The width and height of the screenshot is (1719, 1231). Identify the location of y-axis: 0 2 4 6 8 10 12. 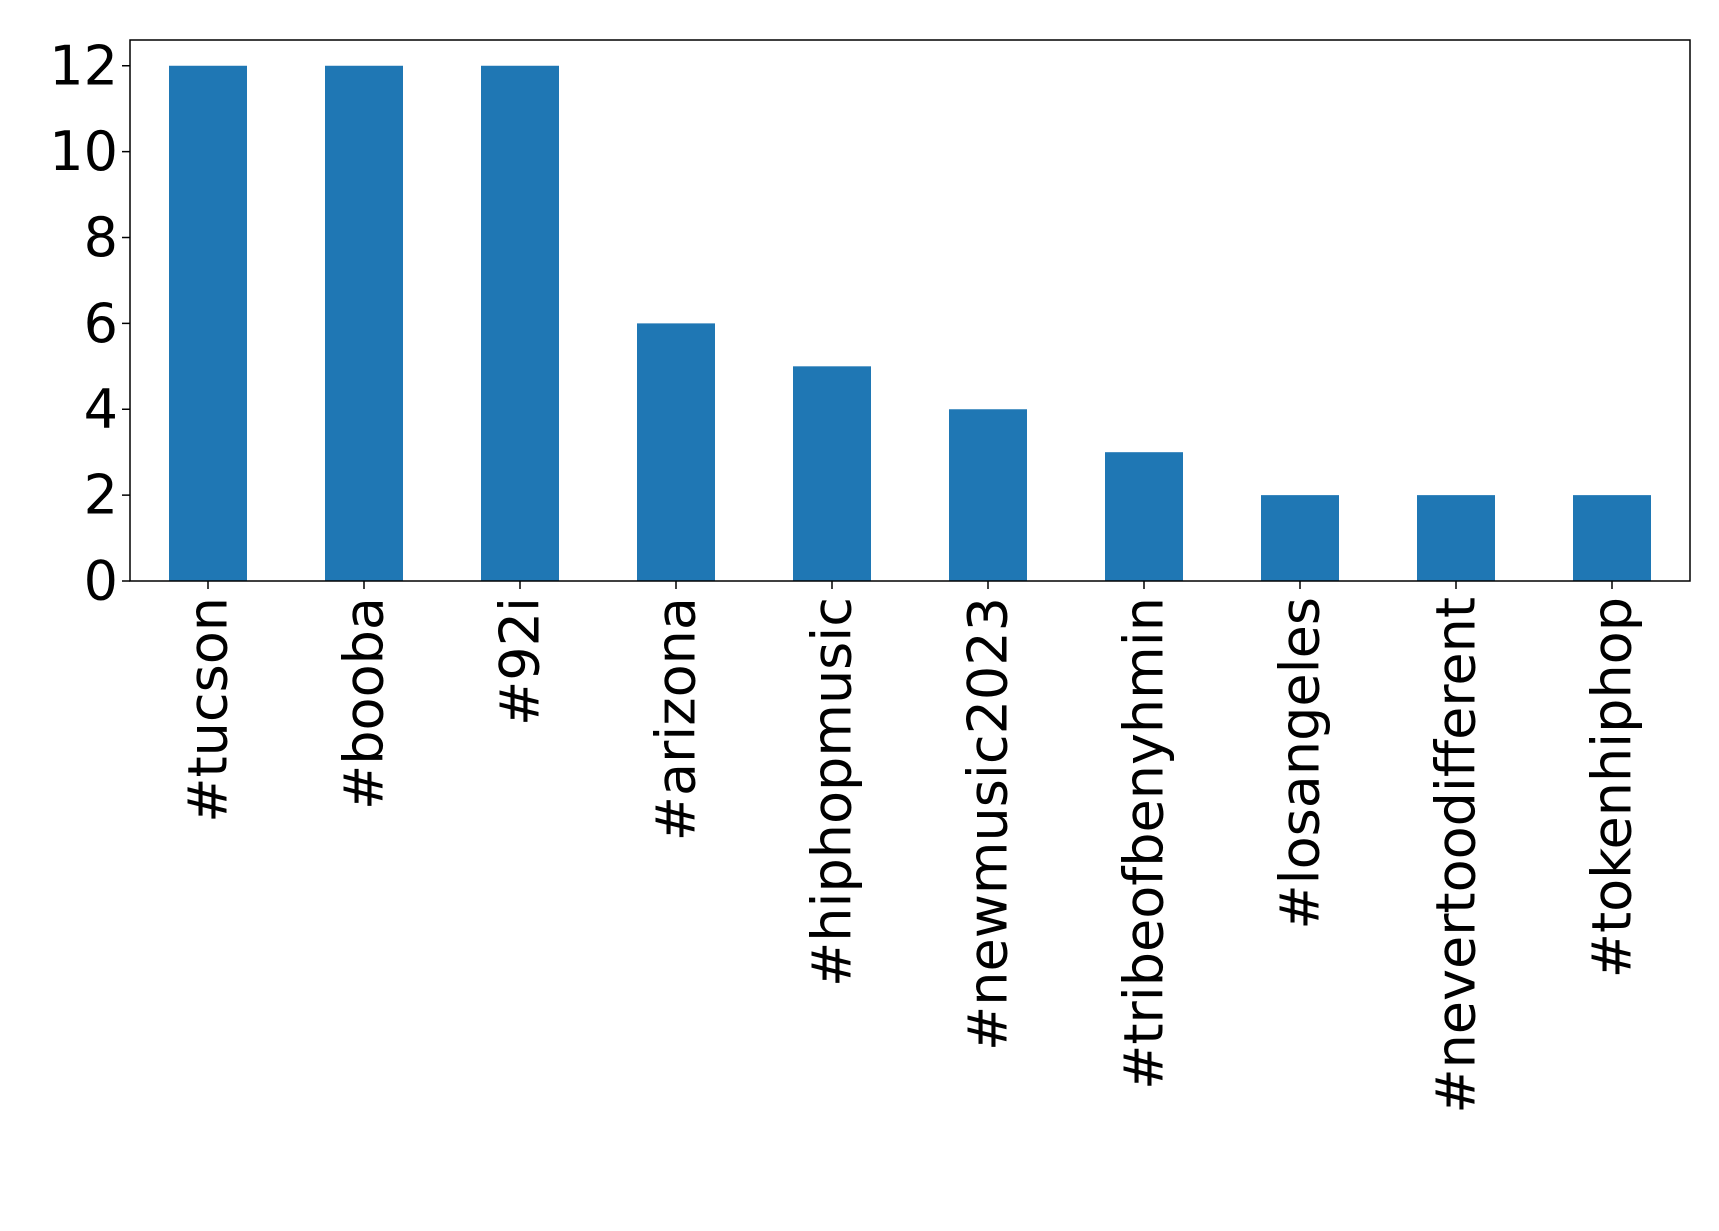
(89, 323).